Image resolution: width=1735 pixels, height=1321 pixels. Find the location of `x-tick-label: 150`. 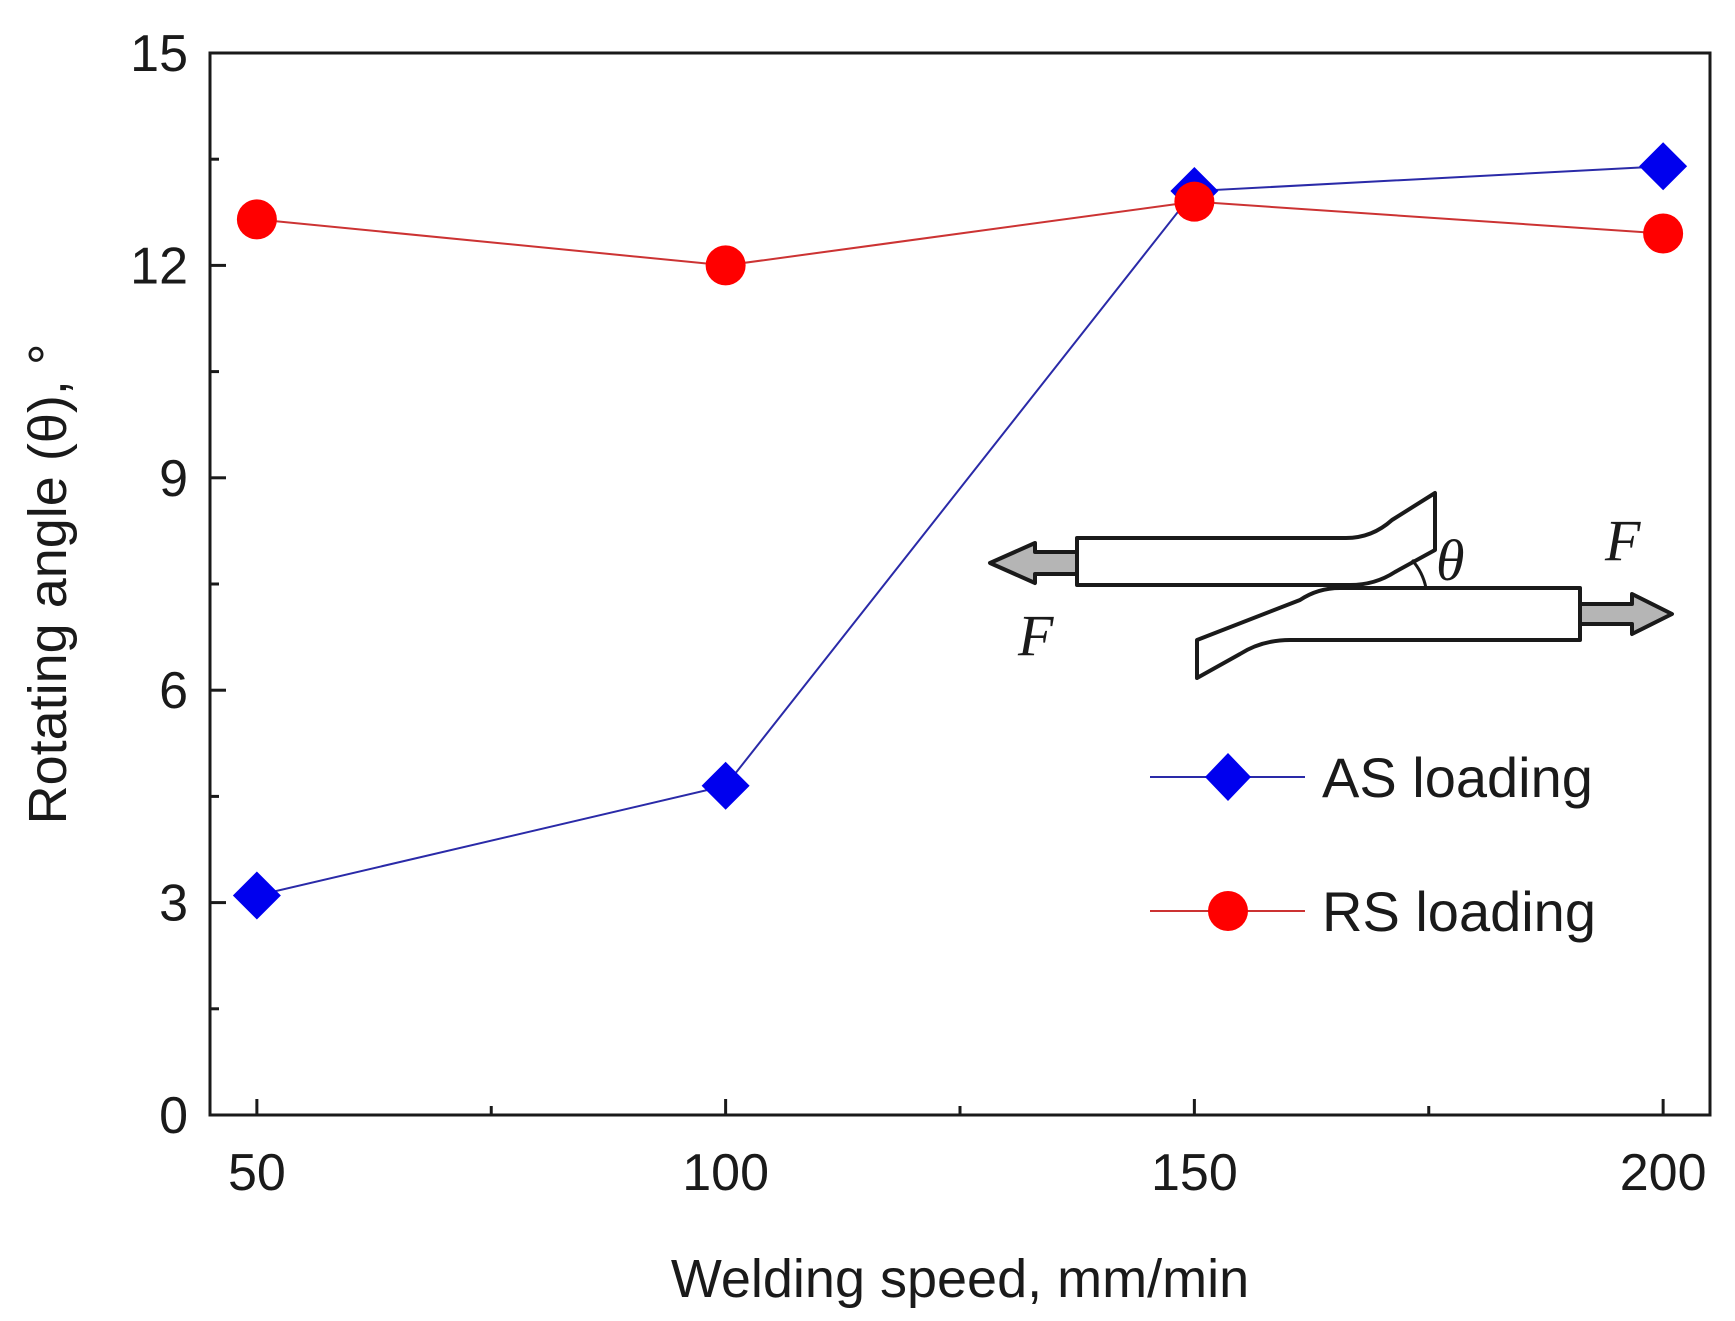

x-tick-label: 150 is located at coordinates (1194, 1173).